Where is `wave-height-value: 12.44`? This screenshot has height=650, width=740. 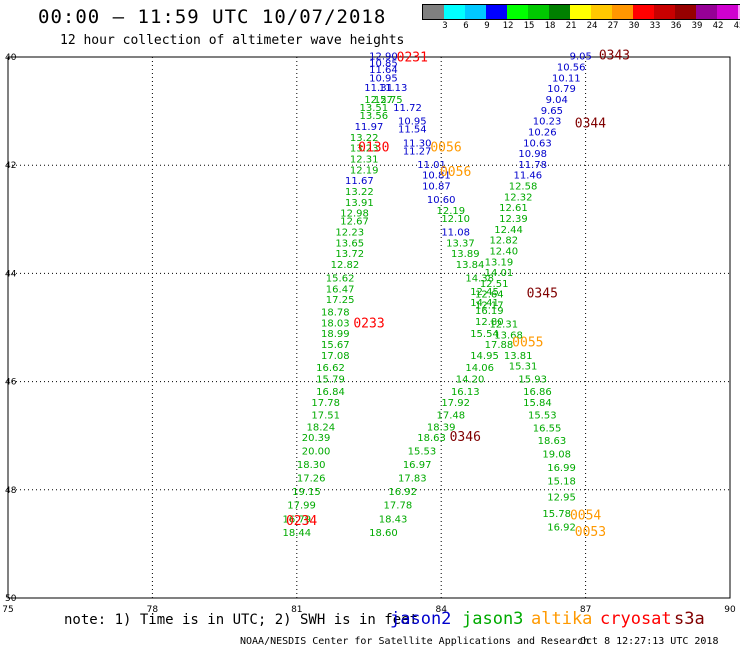
wave-height-value: 12.44 is located at coordinates (508, 230).